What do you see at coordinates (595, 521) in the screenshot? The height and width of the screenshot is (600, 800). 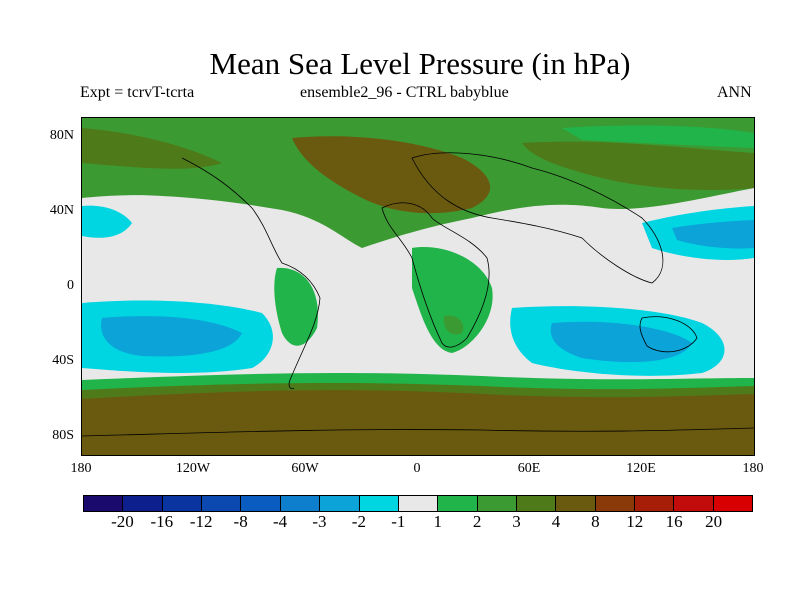 I see `colorbar-label-12: 8` at bounding box center [595, 521].